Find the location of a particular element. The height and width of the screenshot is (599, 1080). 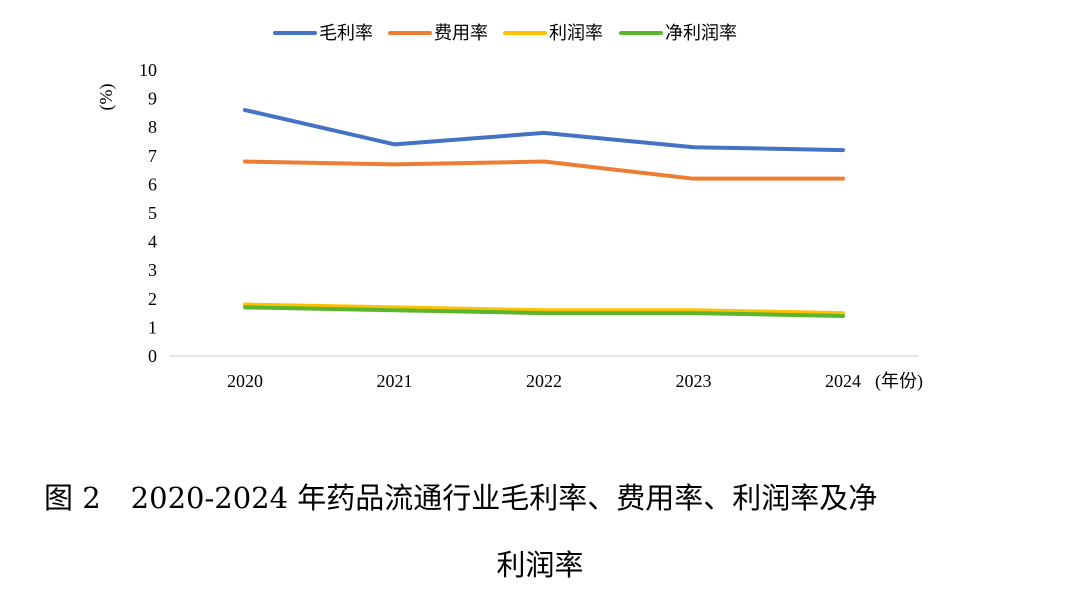

legend-label: 利润率 is located at coordinates (576, 33).